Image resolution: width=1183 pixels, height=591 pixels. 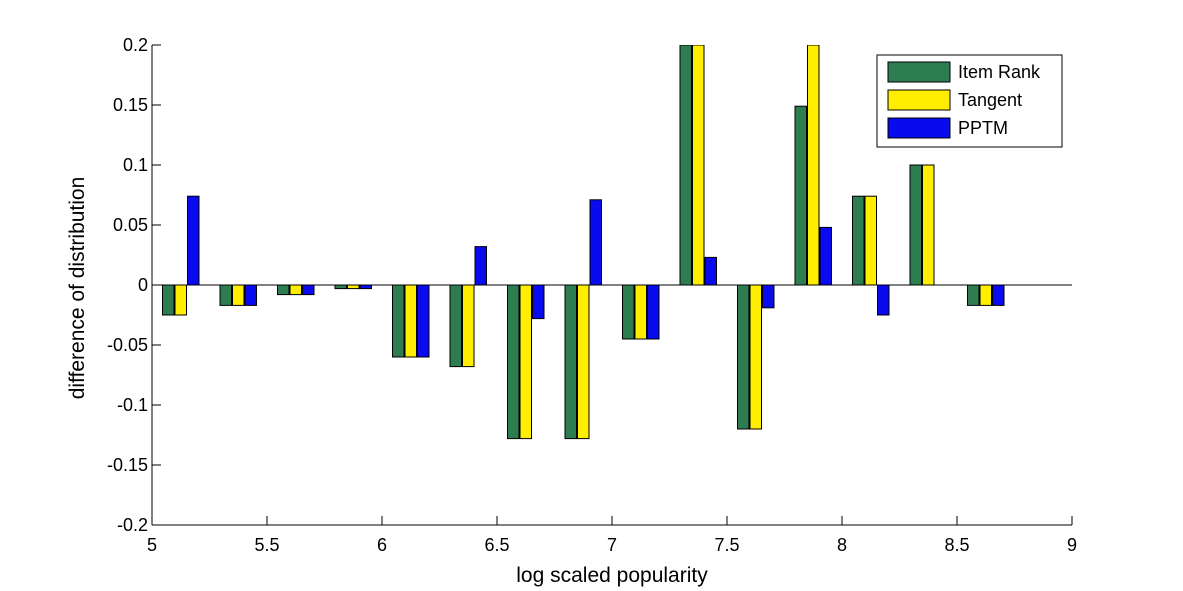 What do you see at coordinates (132, 405) in the screenshot?
I see `y-tick-label: -0.1` at bounding box center [132, 405].